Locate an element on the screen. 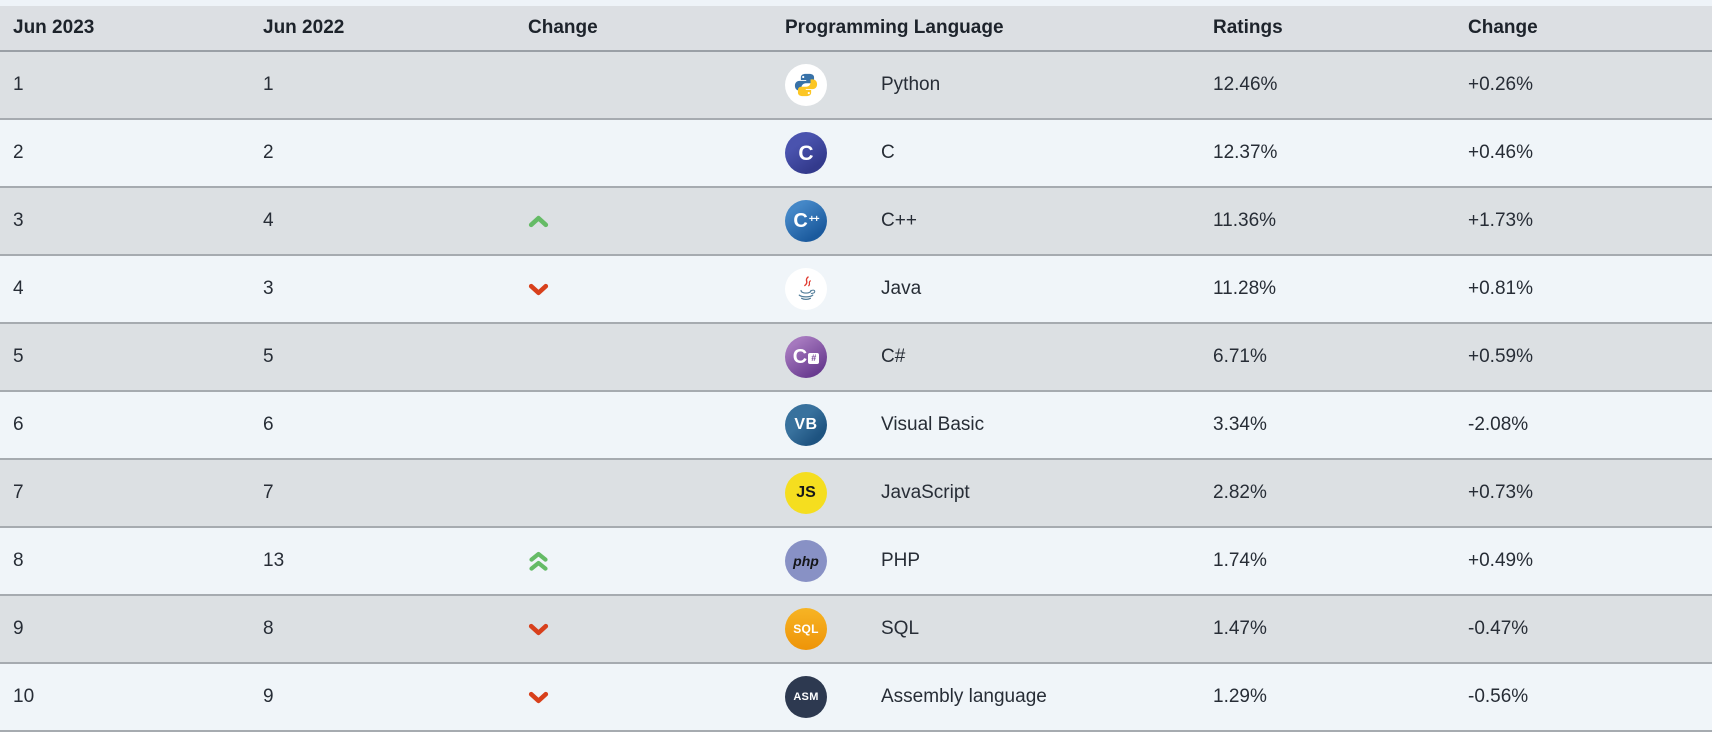  table-row: 5 5 C # C# 6.71% +0.59% is located at coordinates (856, 358).